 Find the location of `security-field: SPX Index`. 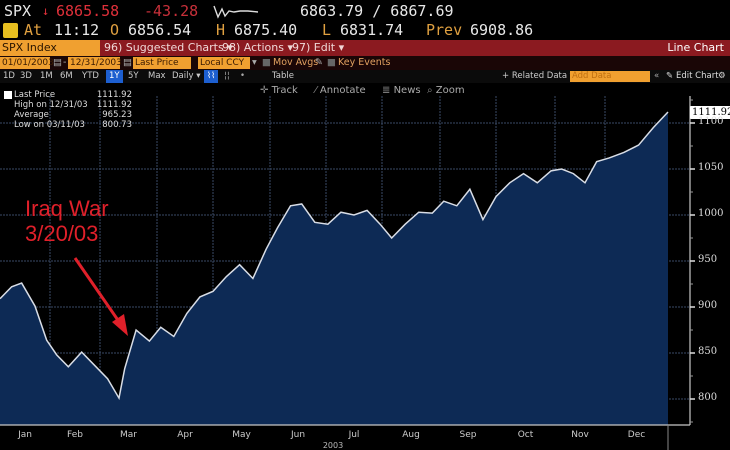

security-field: SPX Index is located at coordinates (50, 48).